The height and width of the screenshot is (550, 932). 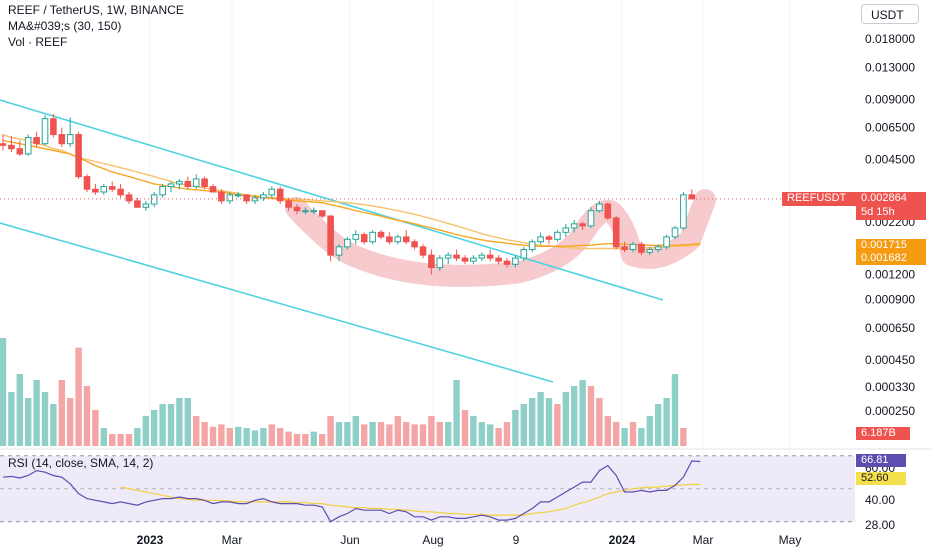 I want to click on ma-legend: MA&#039;s (30, 150), so click(x=65, y=26).